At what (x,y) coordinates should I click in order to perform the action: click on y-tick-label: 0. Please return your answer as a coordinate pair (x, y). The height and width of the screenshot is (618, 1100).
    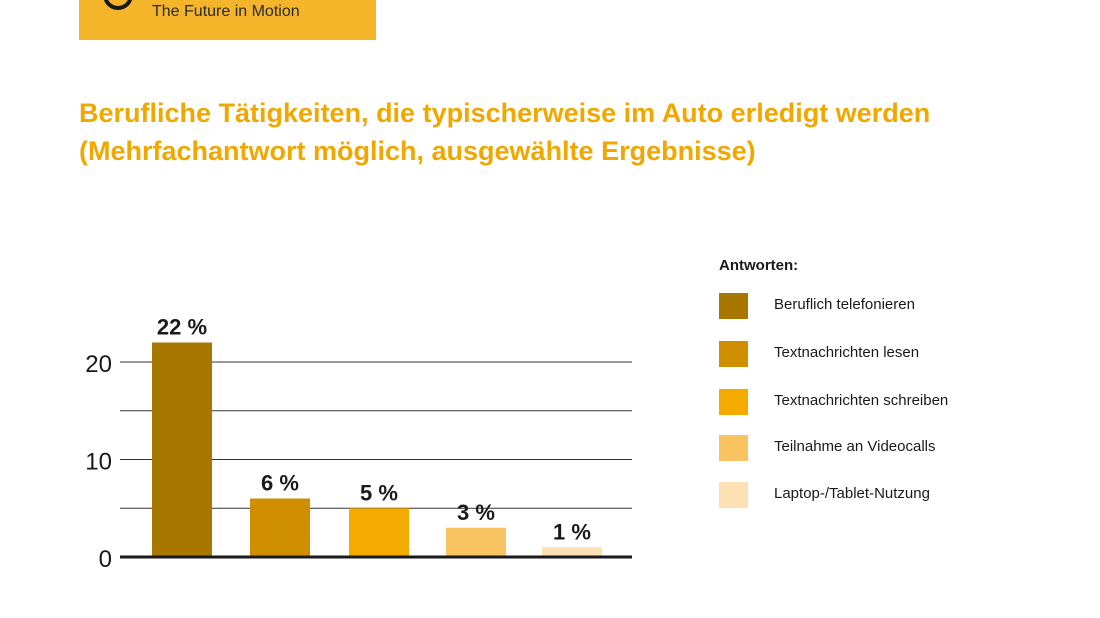
    Looking at the image, I should click on (105, 559).